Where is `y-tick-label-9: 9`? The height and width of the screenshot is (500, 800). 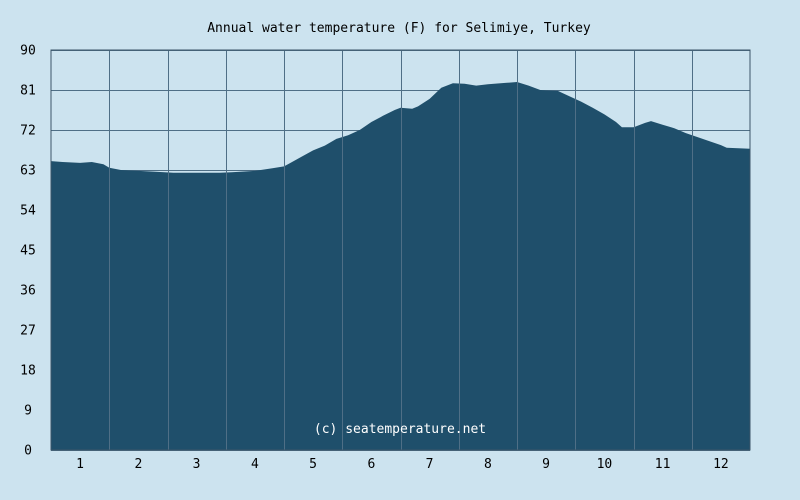 y-tick-label-9: 9 is located at coordinates (28, 411).